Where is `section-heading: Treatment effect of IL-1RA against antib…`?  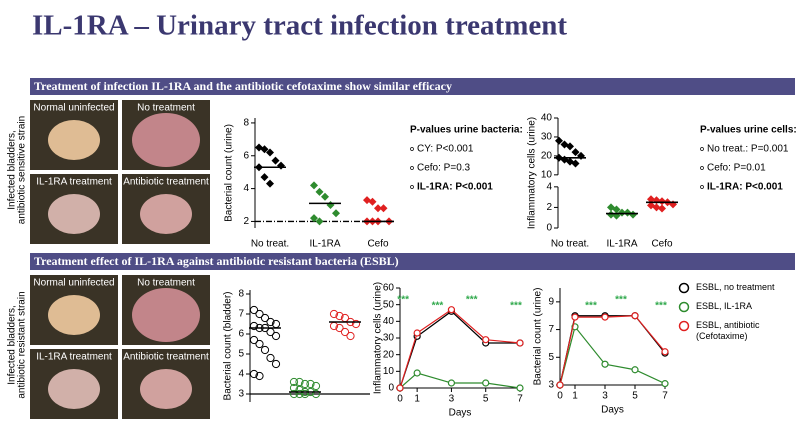
section-heading: Treatment effect of IL-1RA against antib… is located at coordinates (216, 261).